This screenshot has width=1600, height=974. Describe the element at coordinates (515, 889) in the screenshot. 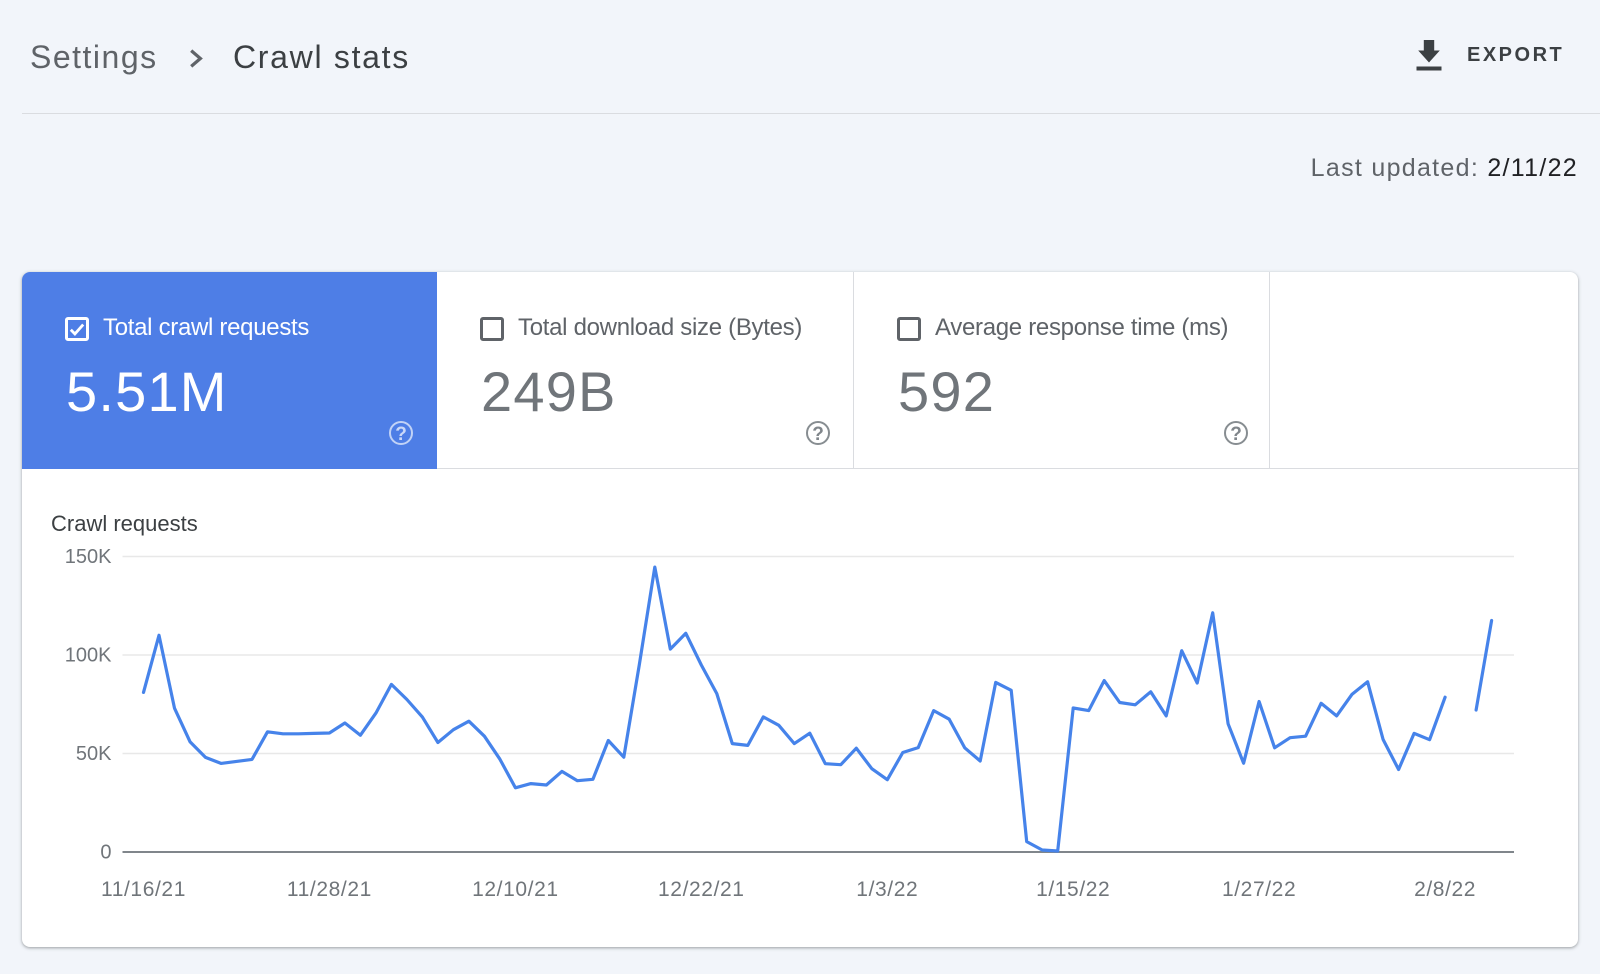

I see `svg-text: 12/10/21` at that location.